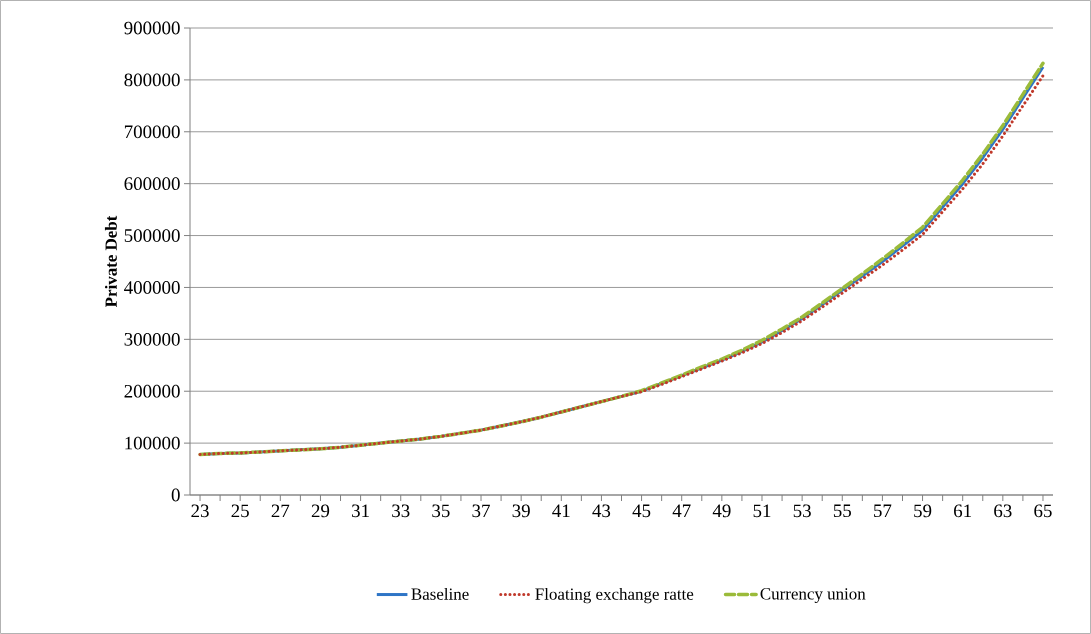 Image resolution: width=1091 pixels, height=634 pixels. I want to click on x-tick-label: 31, so click(360, 511).